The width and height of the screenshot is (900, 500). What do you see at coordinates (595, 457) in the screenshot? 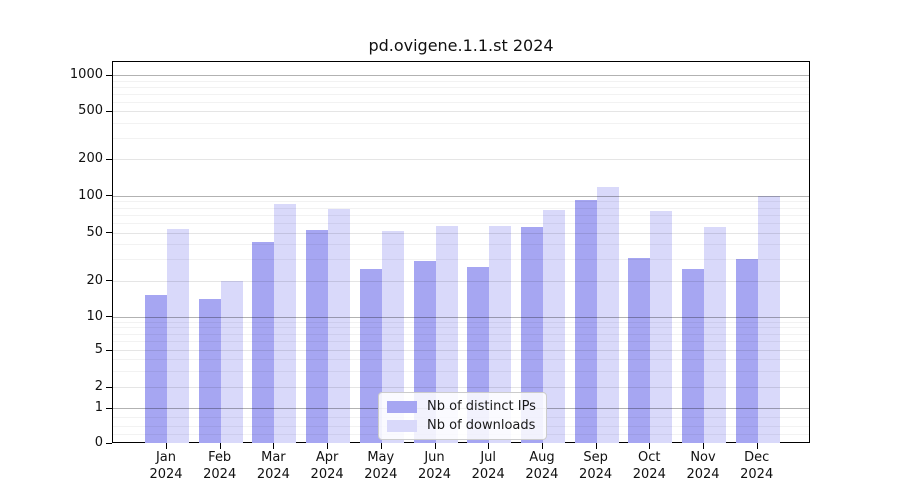
I see `x-tick-month: Sep` at bounding box center [595, 457].